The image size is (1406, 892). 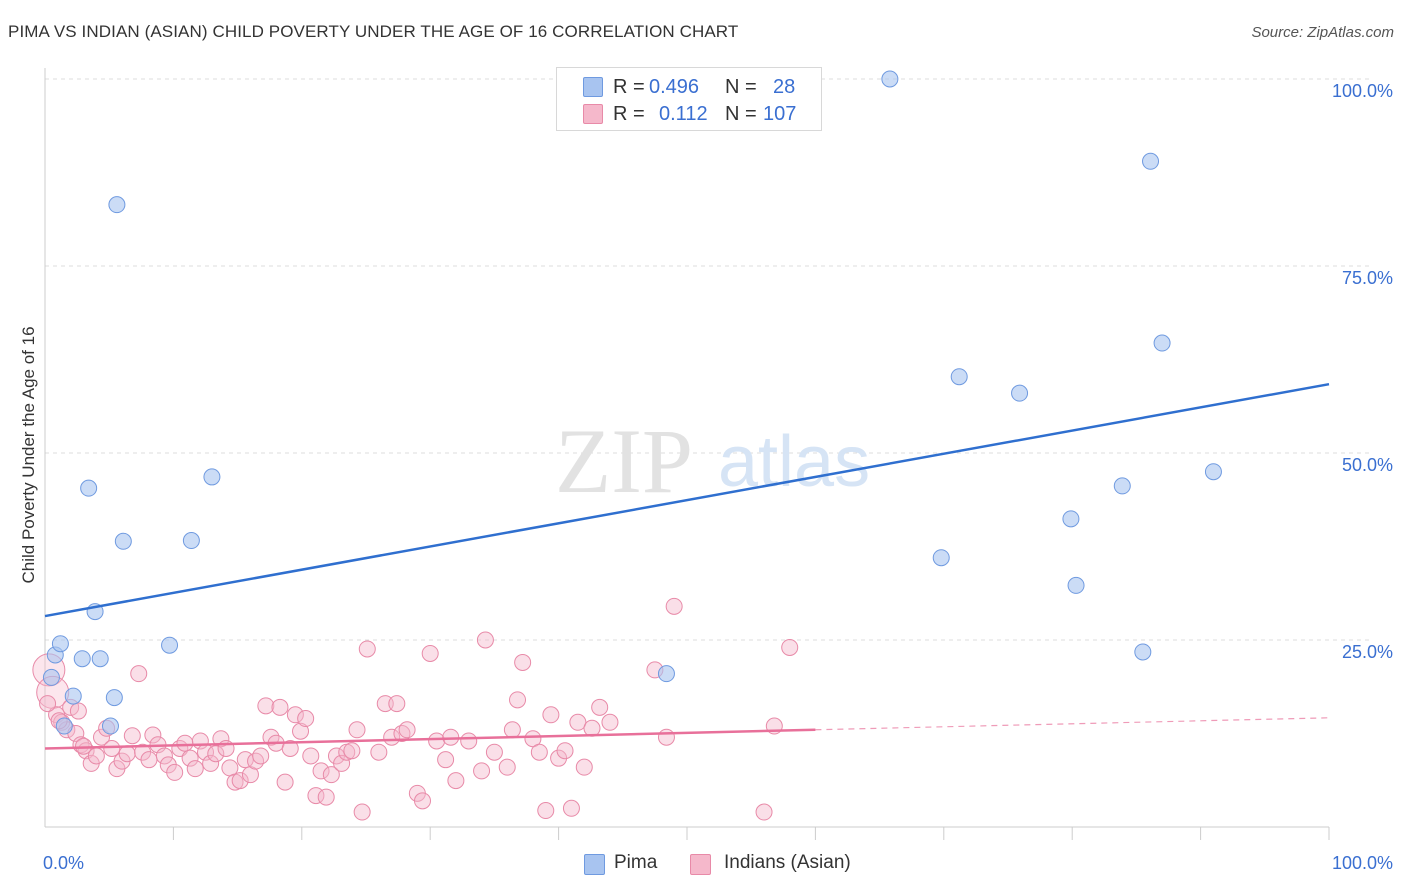 What do you see at coordinates (415, 709) in the screenshot?
I see `indian-points` at bounding box center [415, 709].